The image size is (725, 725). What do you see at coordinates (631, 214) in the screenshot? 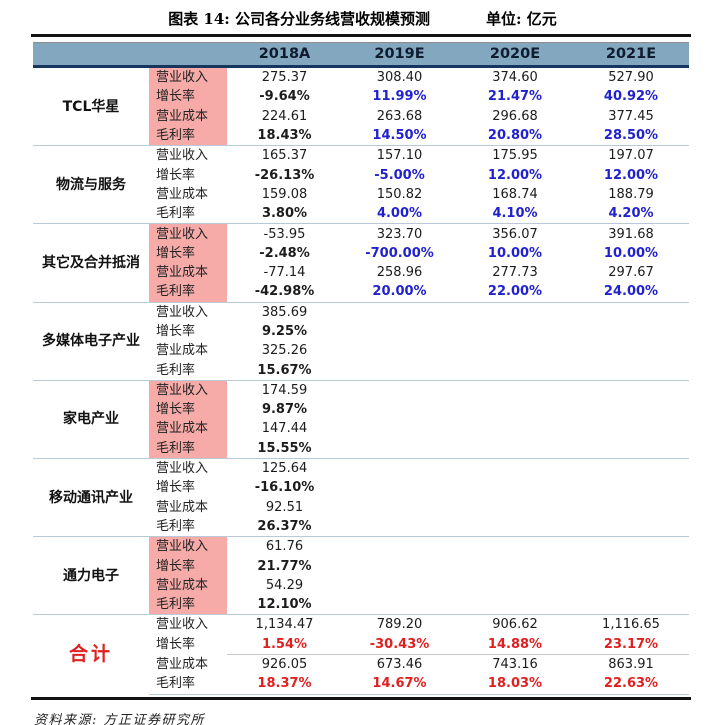
I see `value-cell: 4.20%` at bounding box center [631, 214].